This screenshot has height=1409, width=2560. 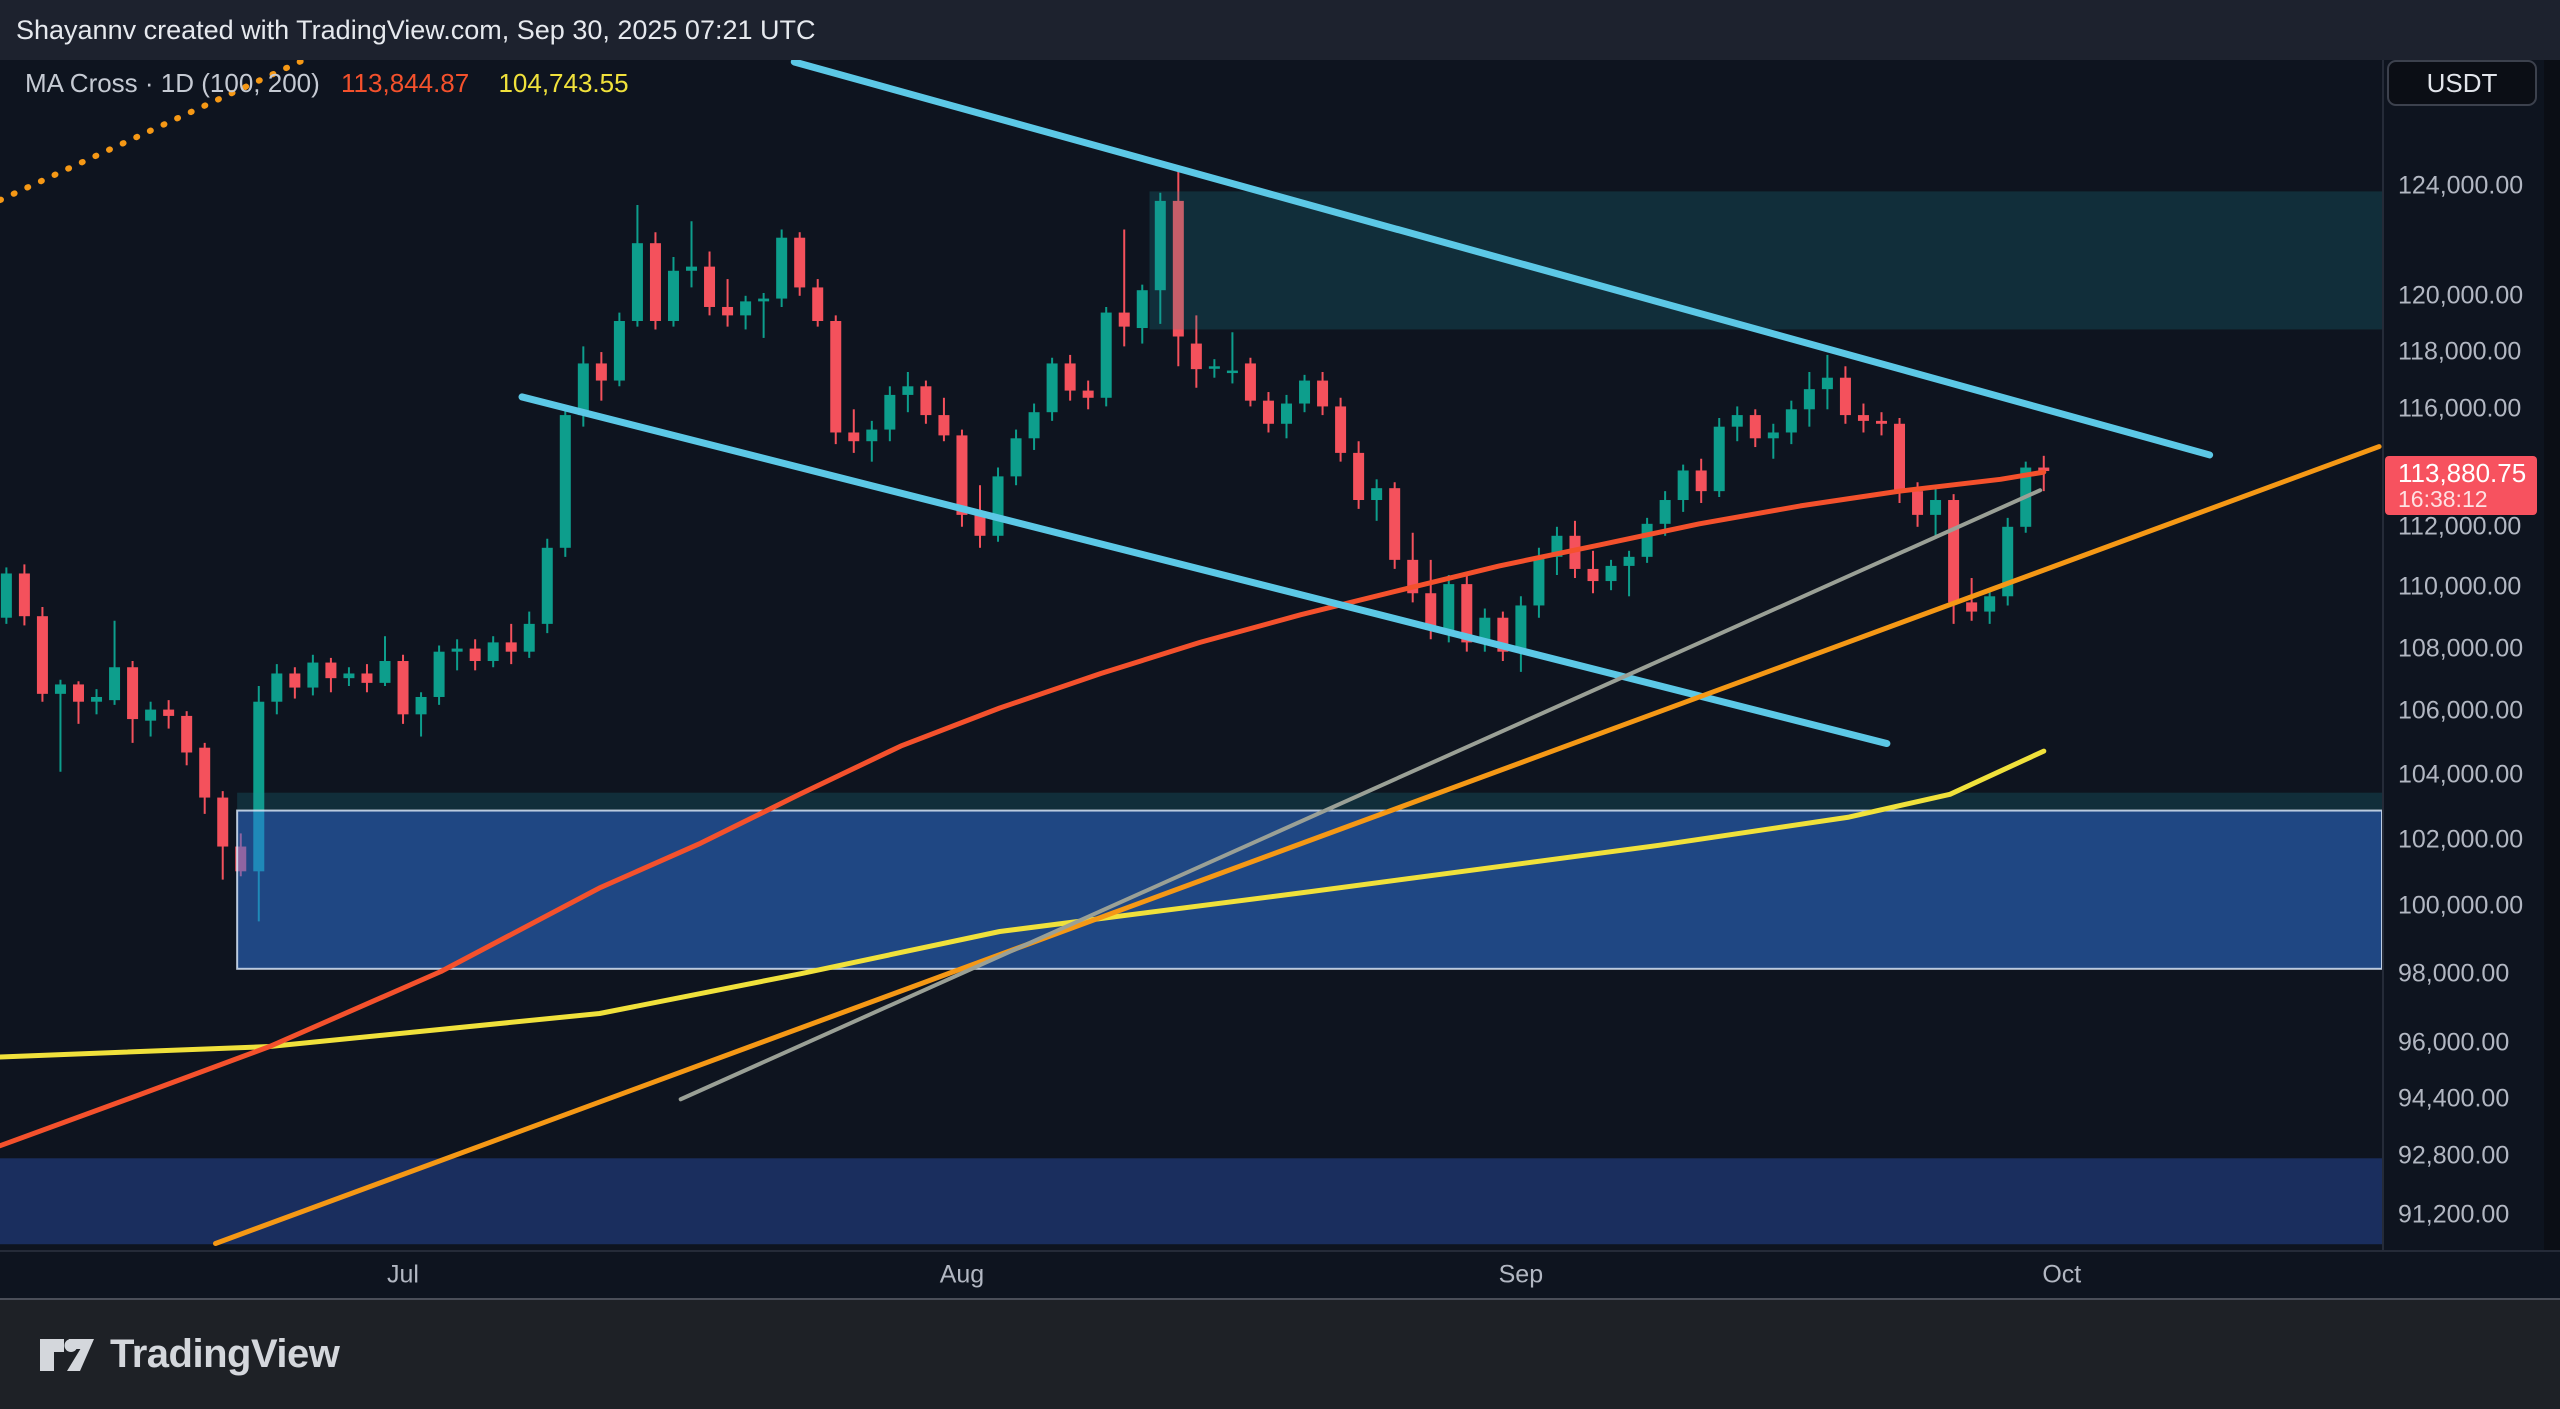 I want to click on time-axis-label: Jul, so click(x=403, y=1274).